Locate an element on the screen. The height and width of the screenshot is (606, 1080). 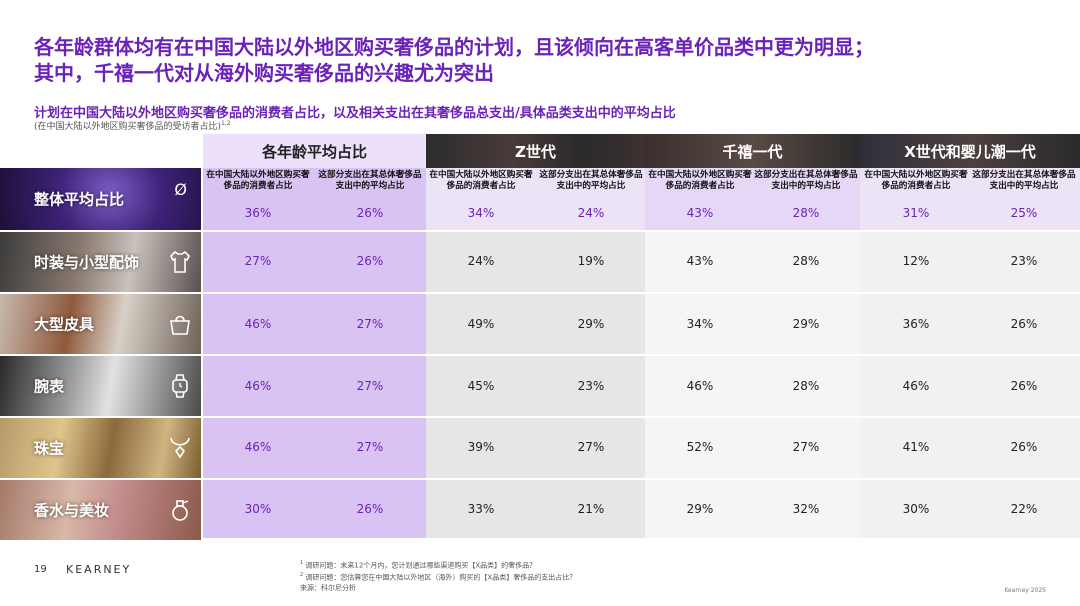
row-header-overall: 整体平均占比 Ø is located at coordinates (100, 199).